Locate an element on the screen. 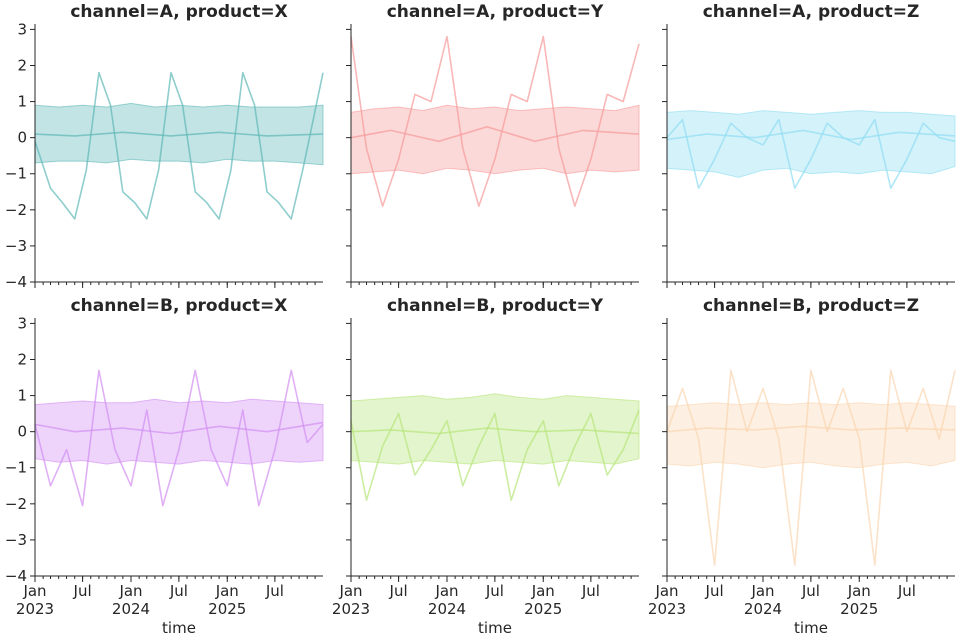 This screenshot has height=640, width=960. panel-title: channel=A, product=Y is located at coordinates (495, 12).